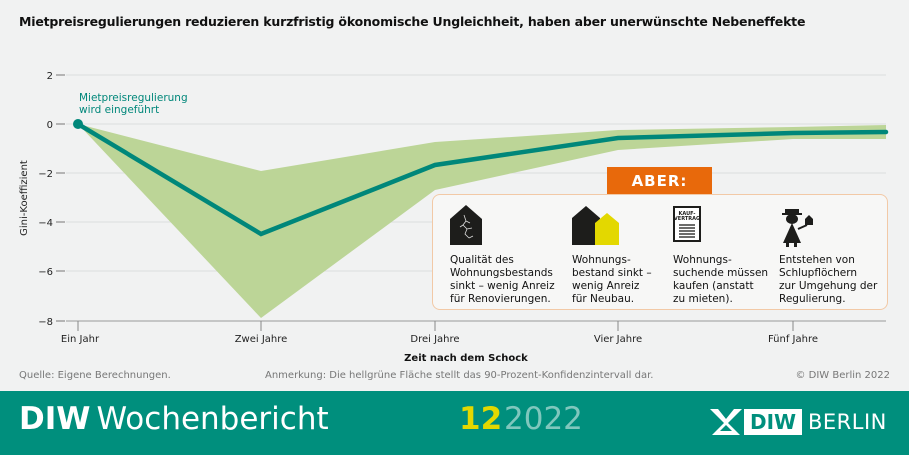 The width and height of the screenshot is (909, 455). What do you see at coordinates (834, 226) in the screenshot?
I see `burglar-icon` at bounding box center [834, 226].